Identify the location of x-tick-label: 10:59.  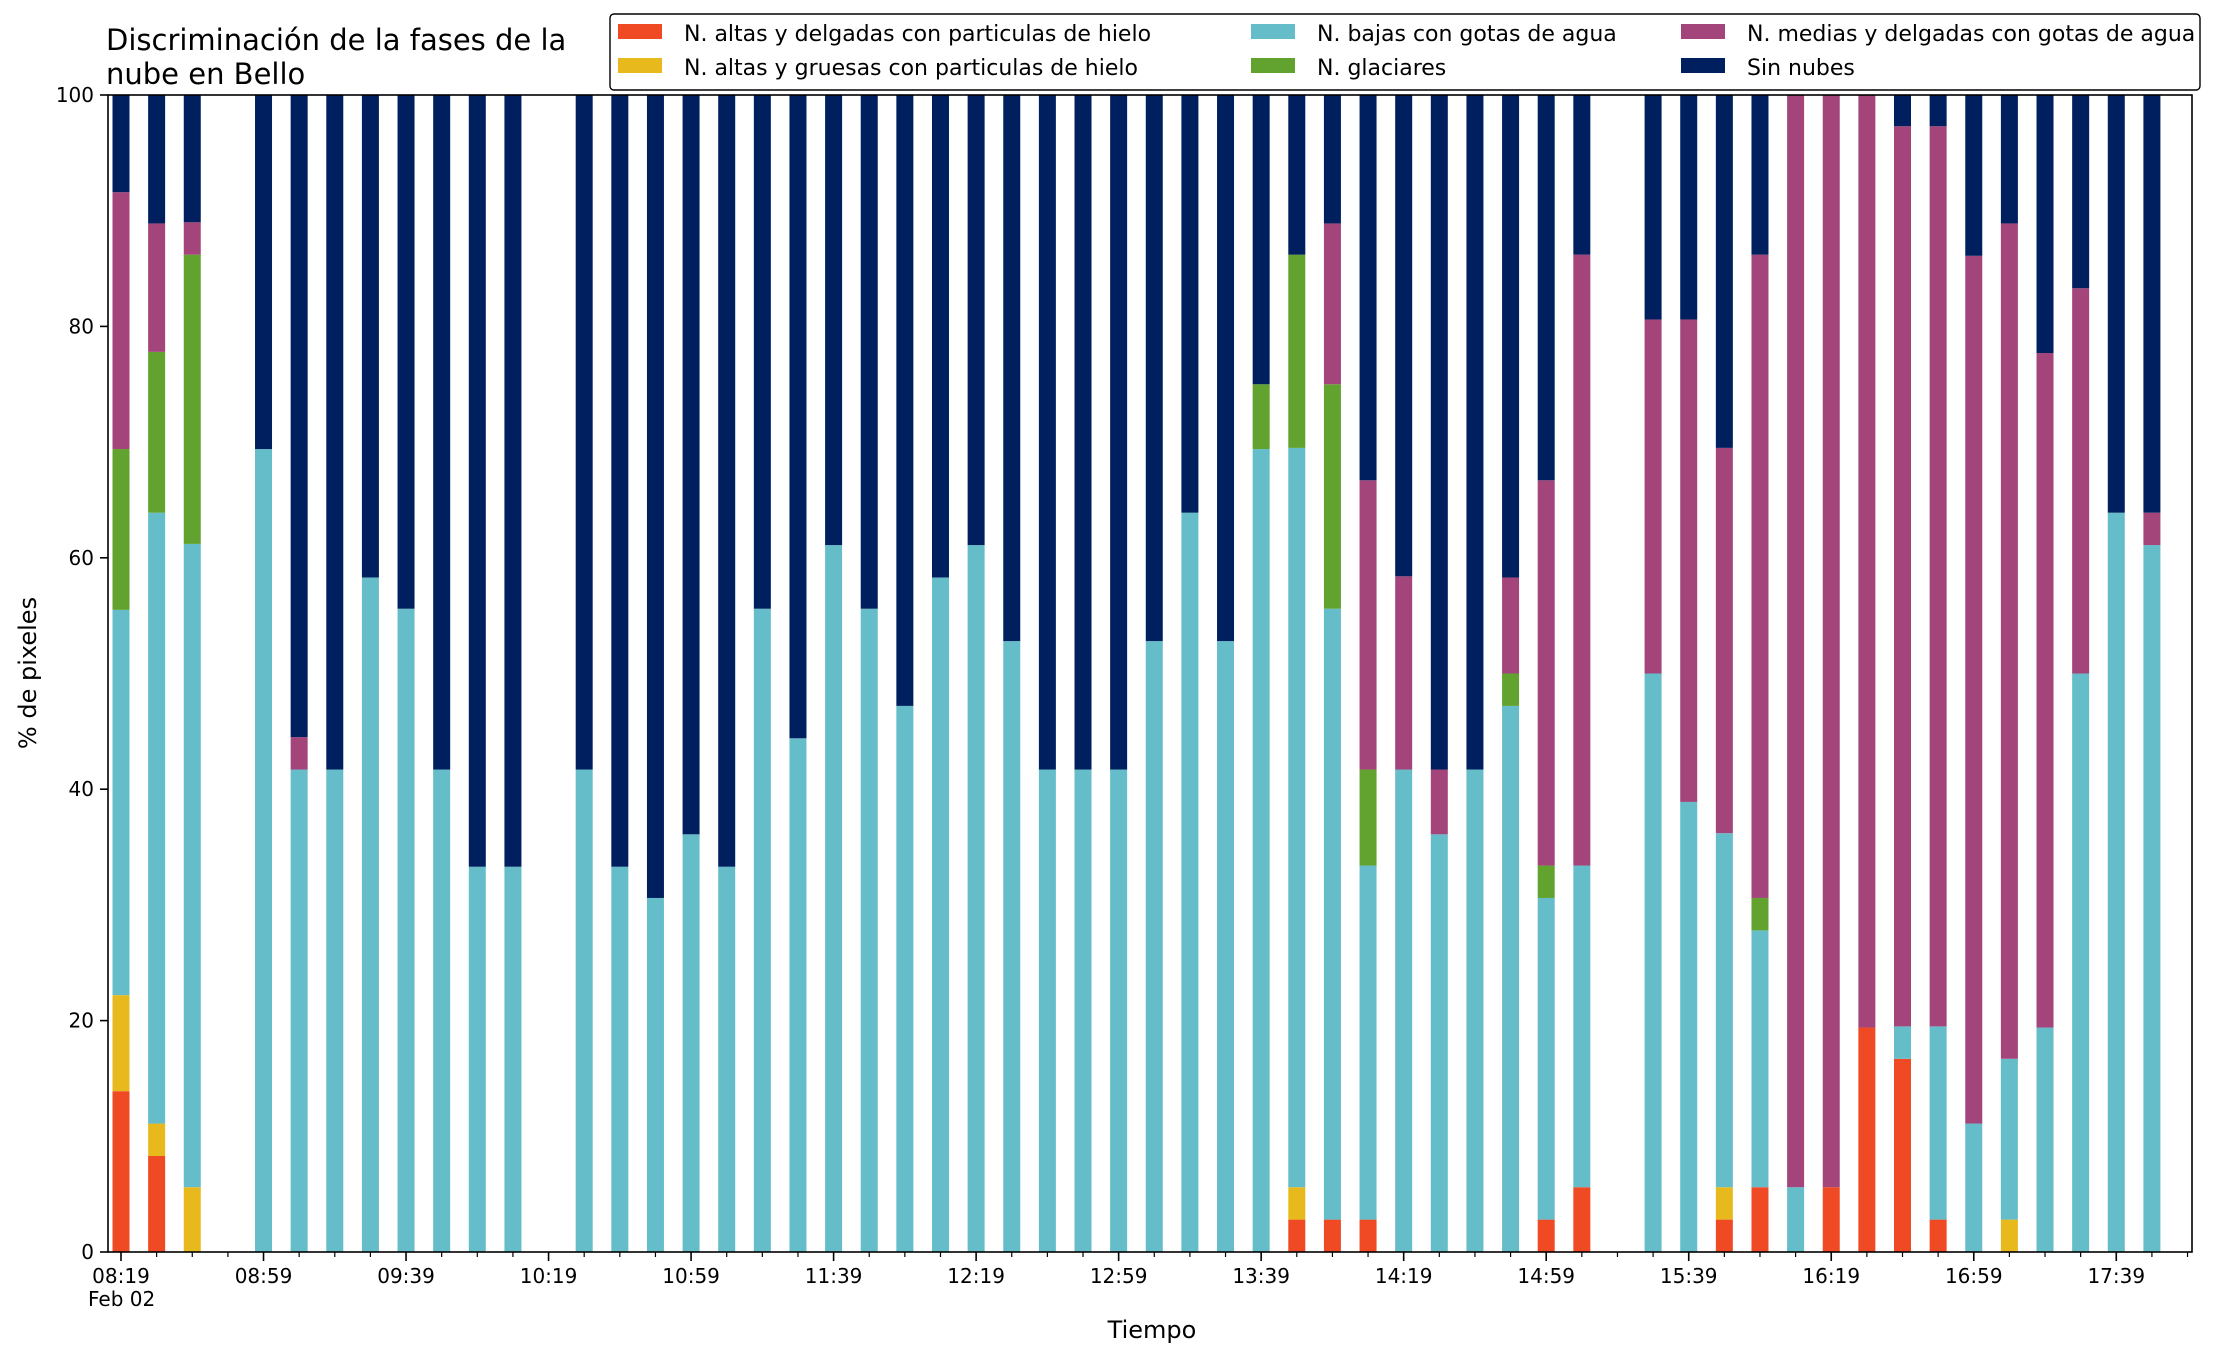
(691, 1276).